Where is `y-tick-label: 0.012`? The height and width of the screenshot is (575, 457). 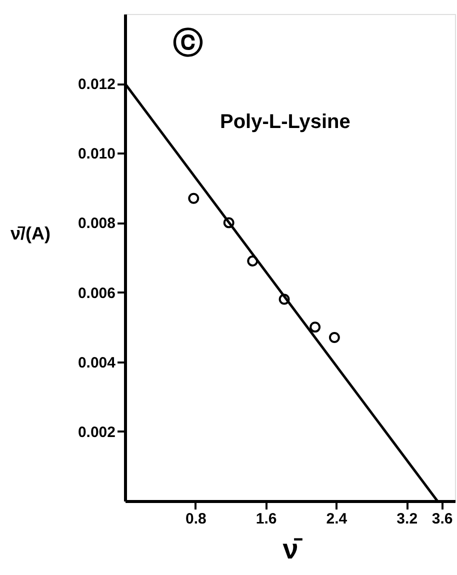 y-tick-label: 0.012 is located at coordinates (97, 85).